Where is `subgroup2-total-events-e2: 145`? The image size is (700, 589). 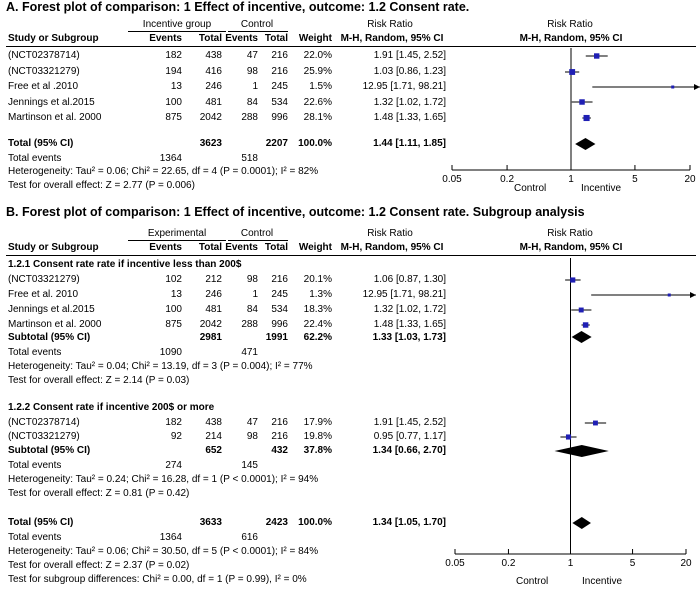 subgroup2-total-events-e2: 145 is located at coordinates (249, 465).